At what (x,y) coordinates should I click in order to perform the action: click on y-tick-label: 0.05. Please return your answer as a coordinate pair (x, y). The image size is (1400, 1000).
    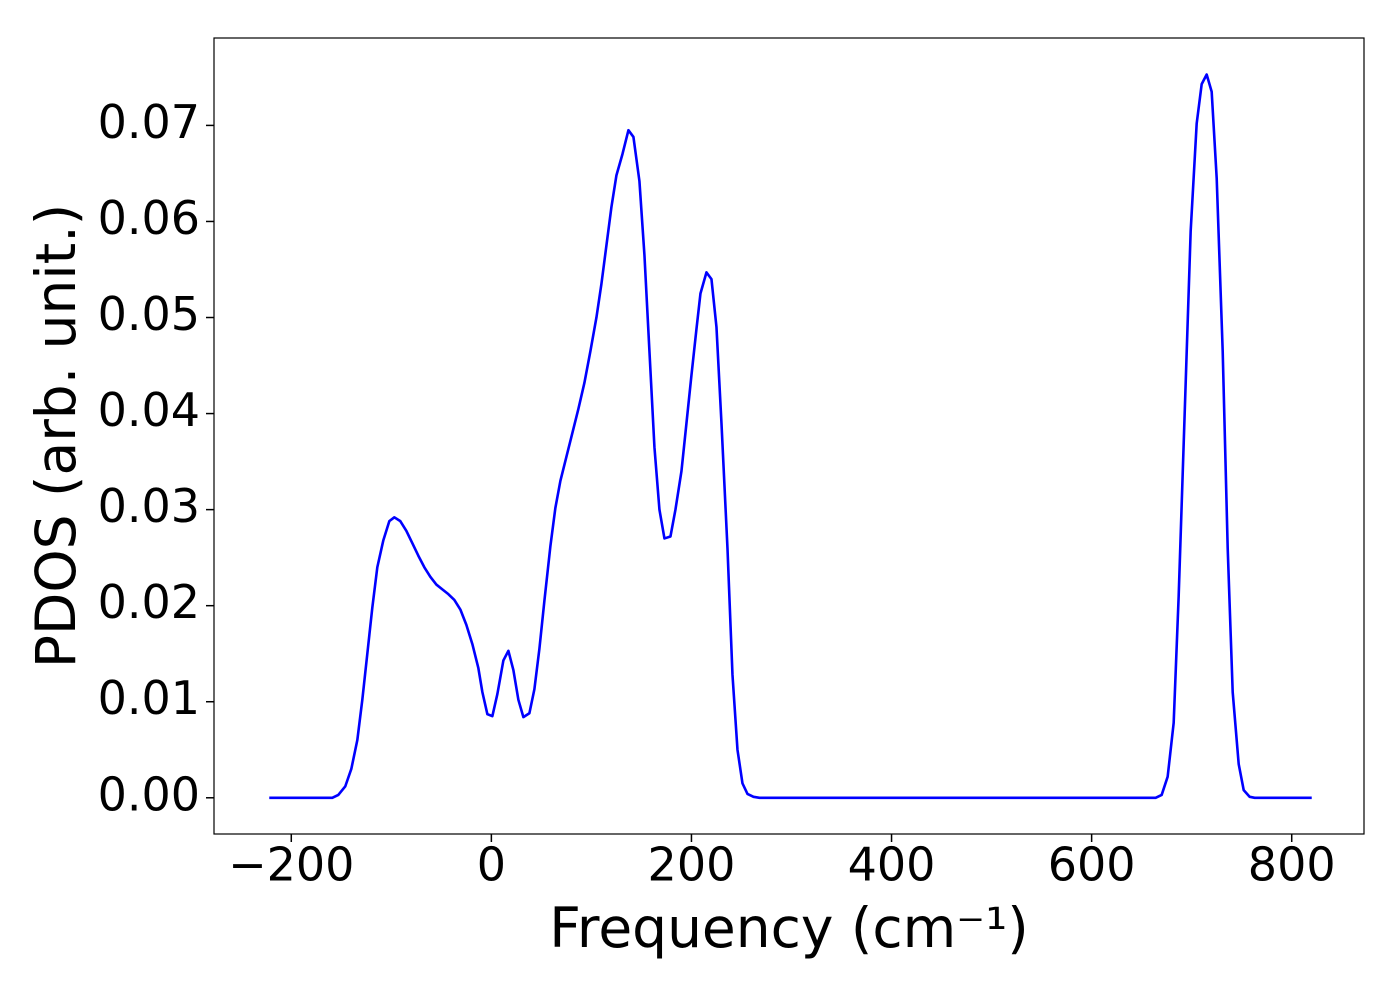
    Looking at the image, I should click on (149, 314).